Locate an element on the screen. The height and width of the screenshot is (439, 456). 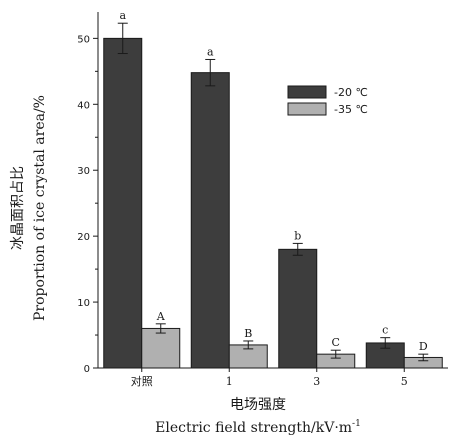
x-axis-title-cn: 电场强度 is located at coordinates (258, 405).